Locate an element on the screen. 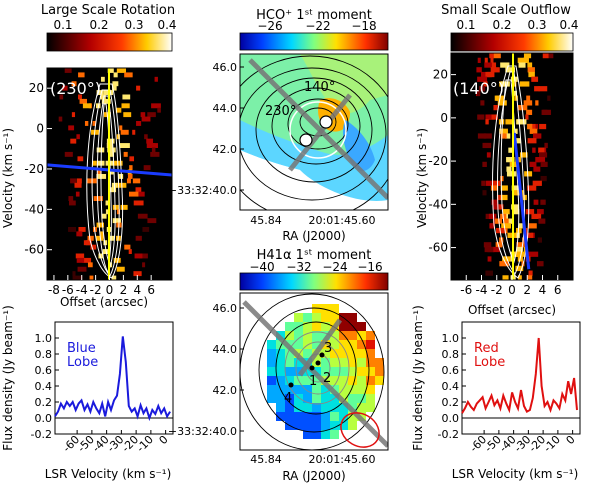 This screenshot has width=600, height=486. panel3-xlabel: Offset (arcsec) is located at coordinates (512, 310).